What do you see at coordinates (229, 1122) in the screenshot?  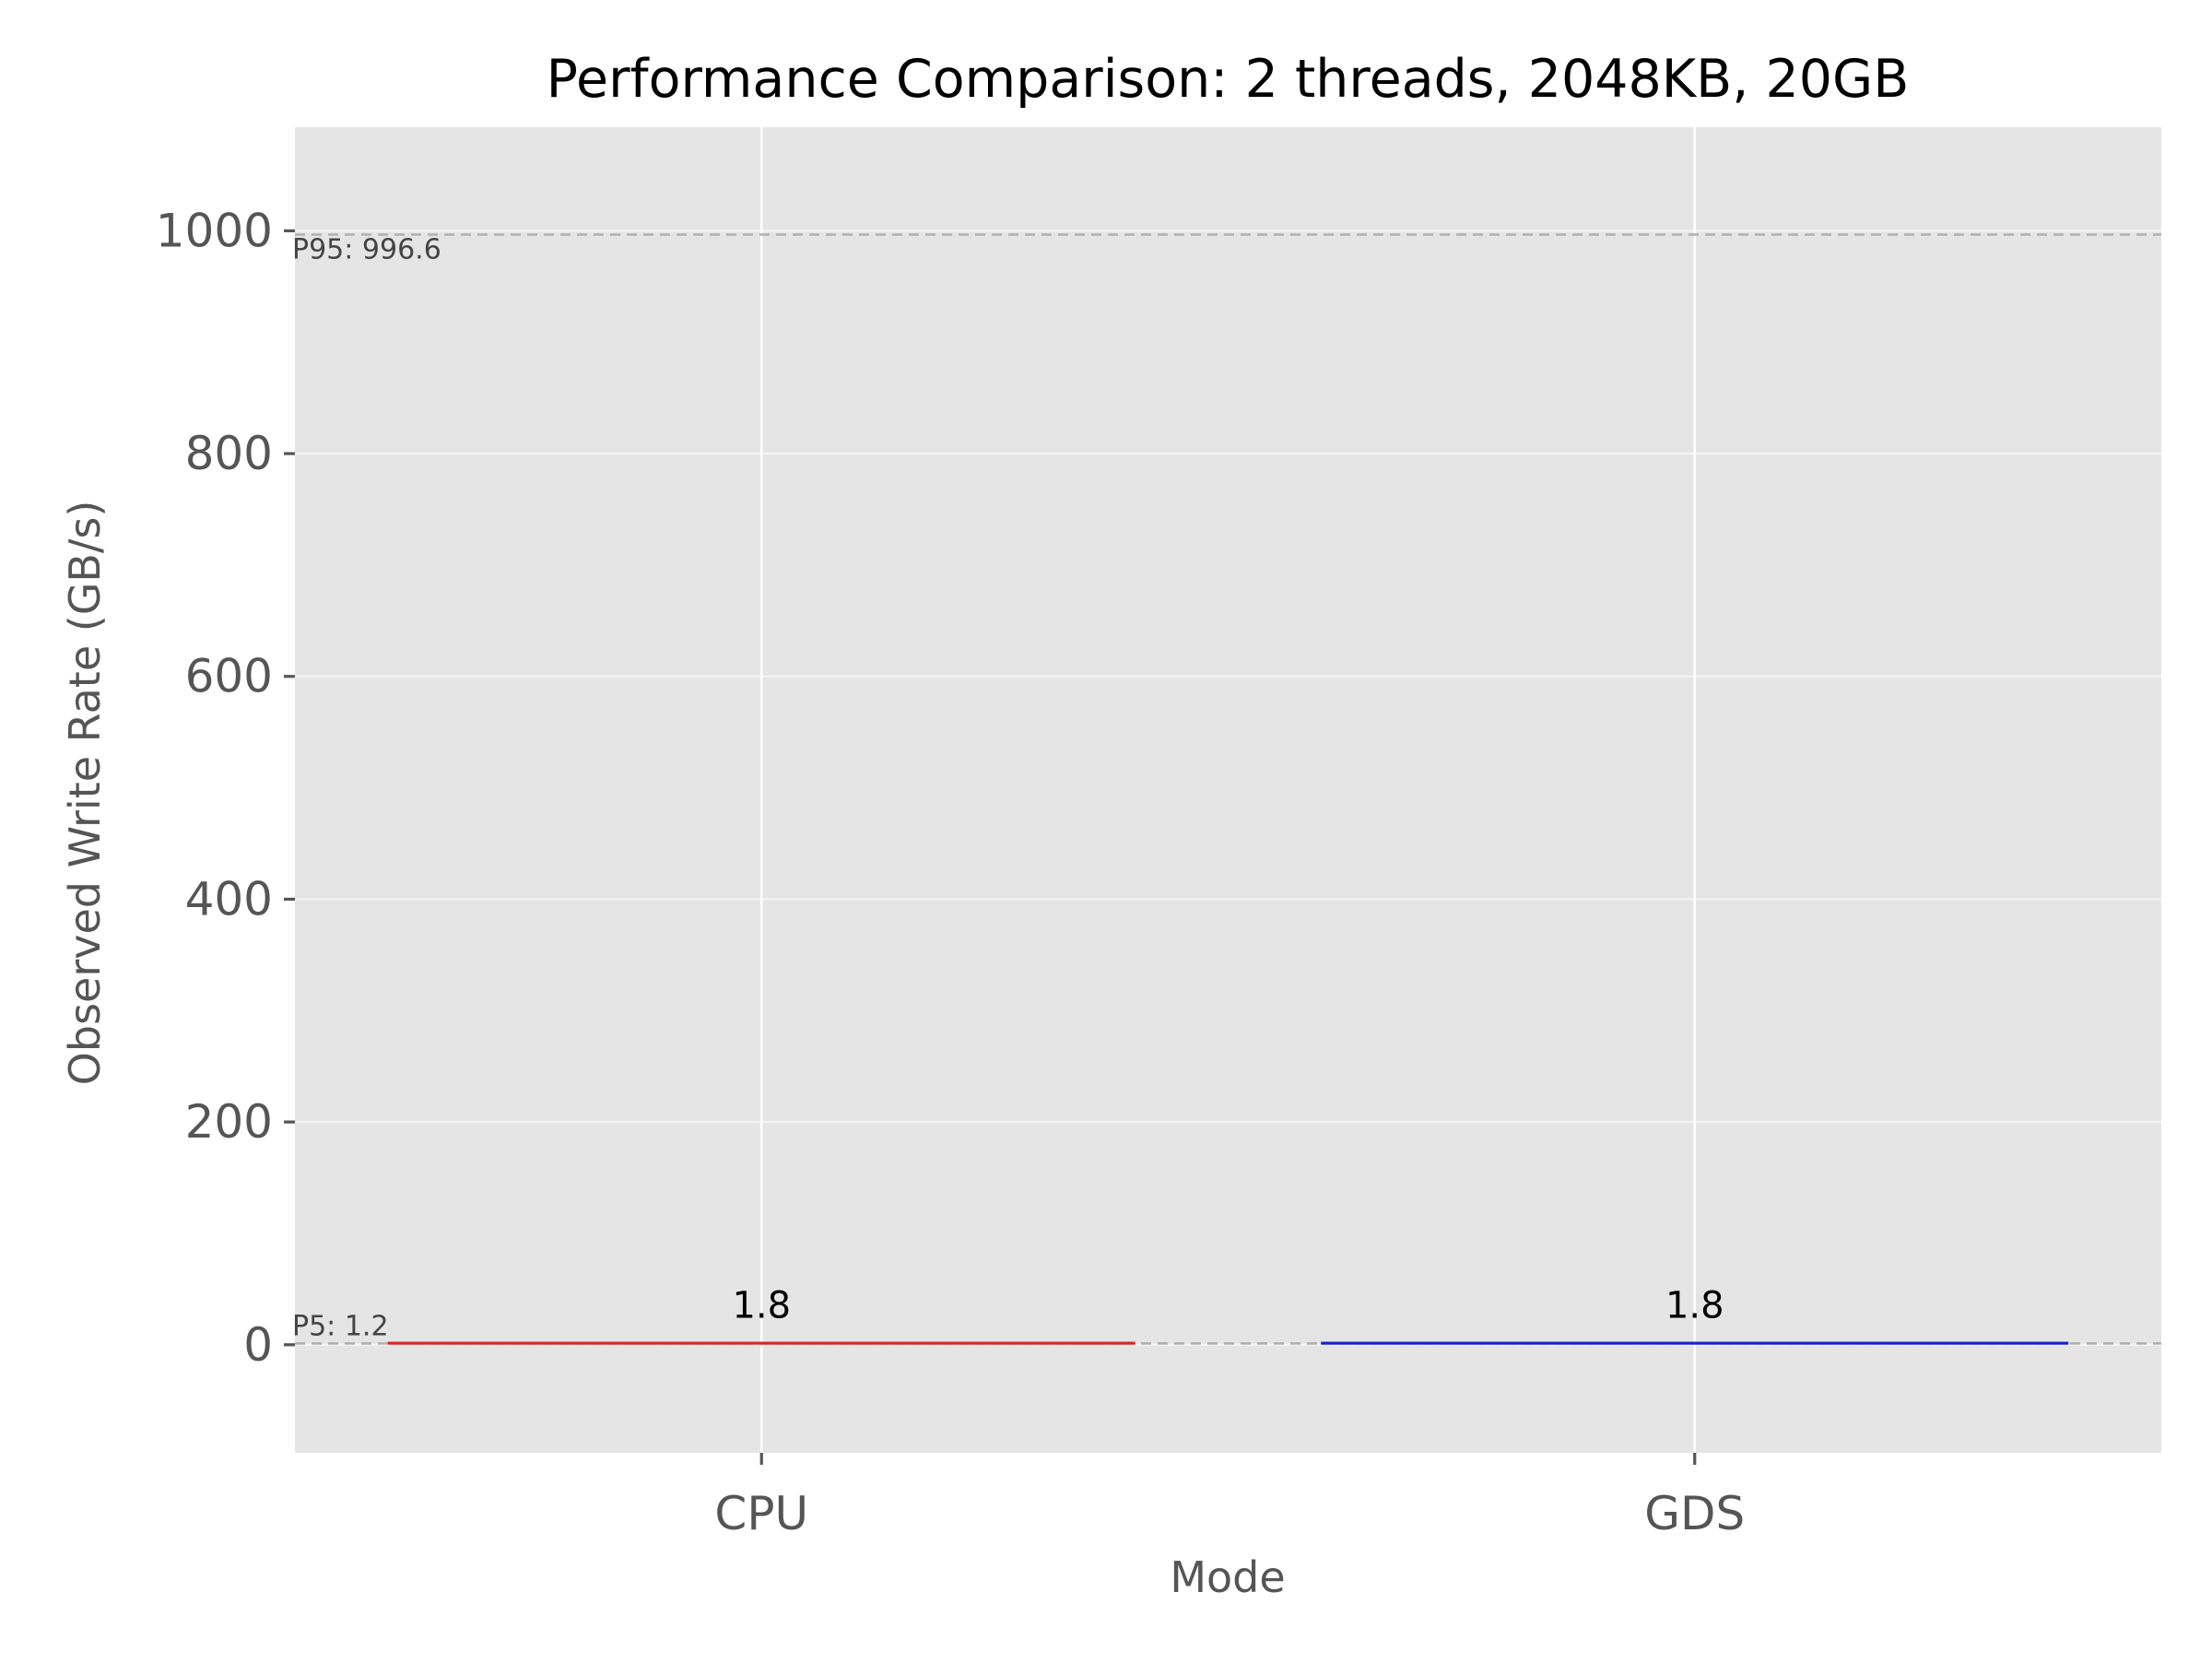 I see `y-tick-label: 200` at bounding box center [229, 1122].